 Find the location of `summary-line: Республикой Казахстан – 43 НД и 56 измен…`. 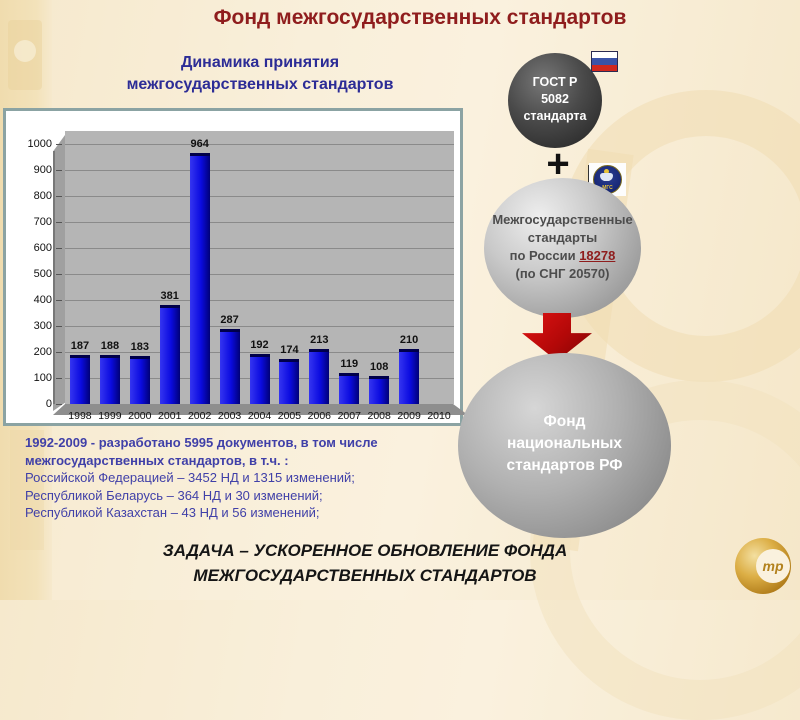

summary-line: Республикой Казахстан – 43 НД и 56 измен… is located at coordinates (172, 512).